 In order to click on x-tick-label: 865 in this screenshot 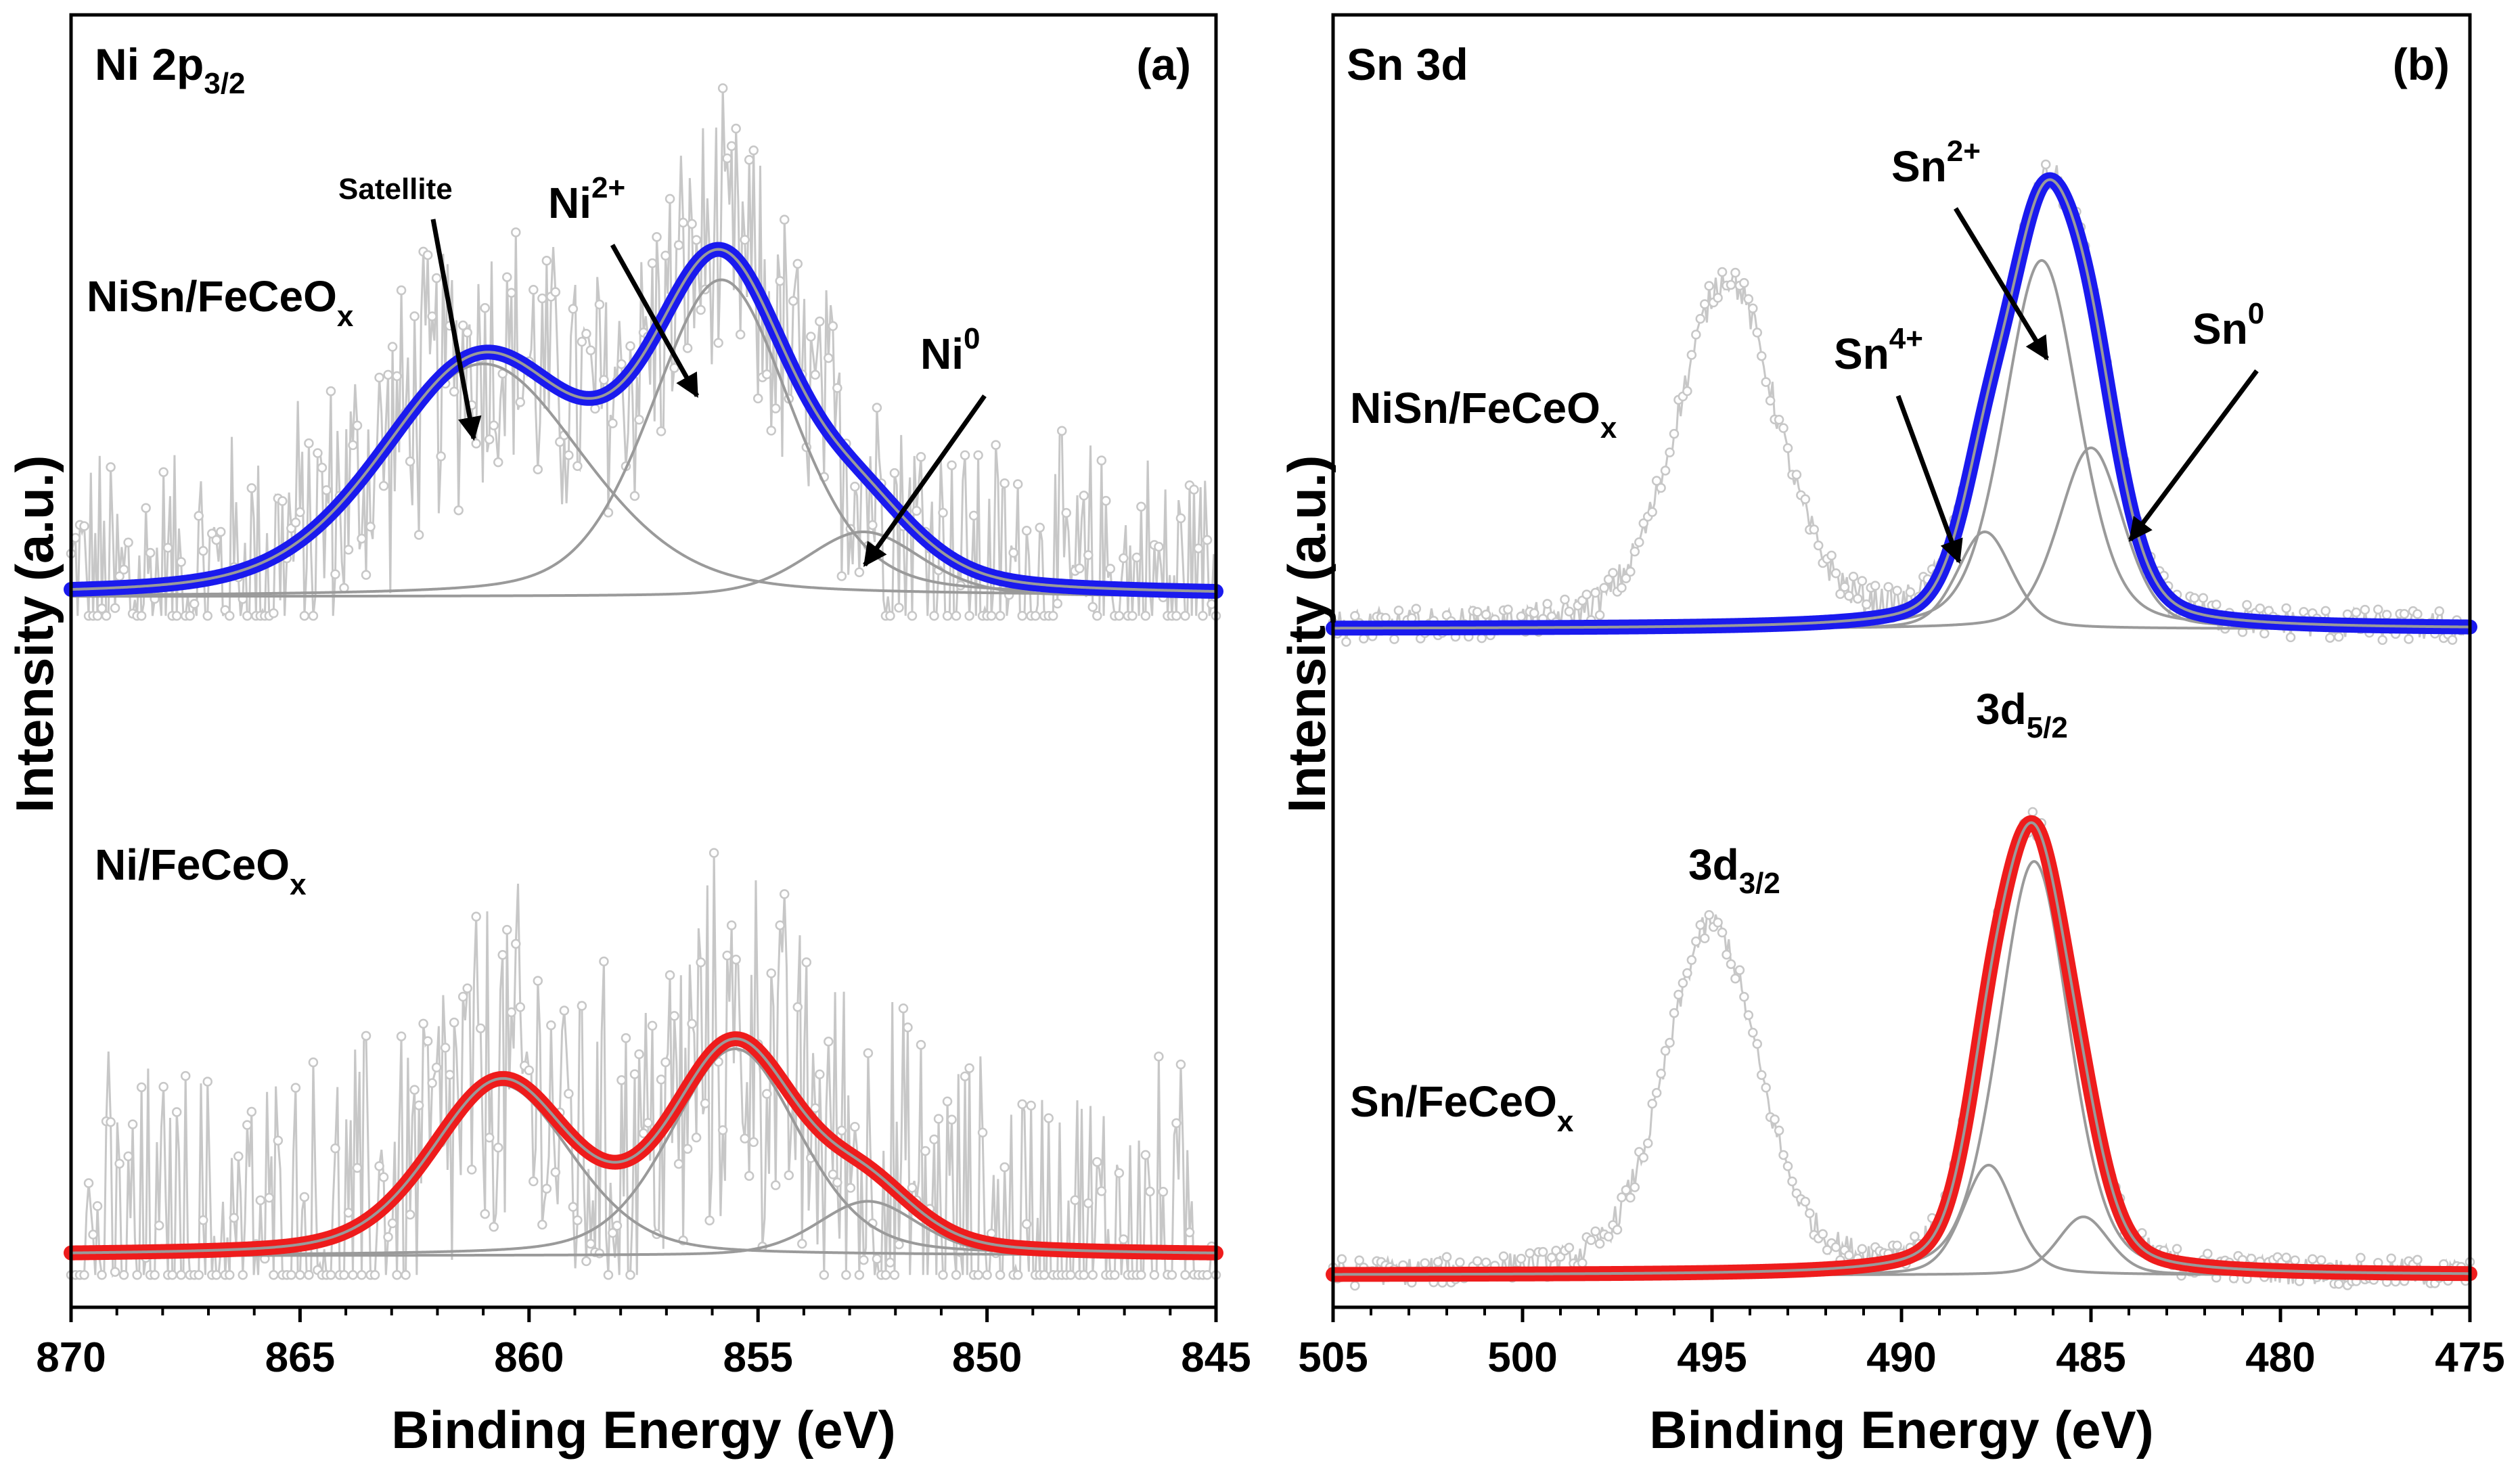, I will do `click(300, 1358)`.